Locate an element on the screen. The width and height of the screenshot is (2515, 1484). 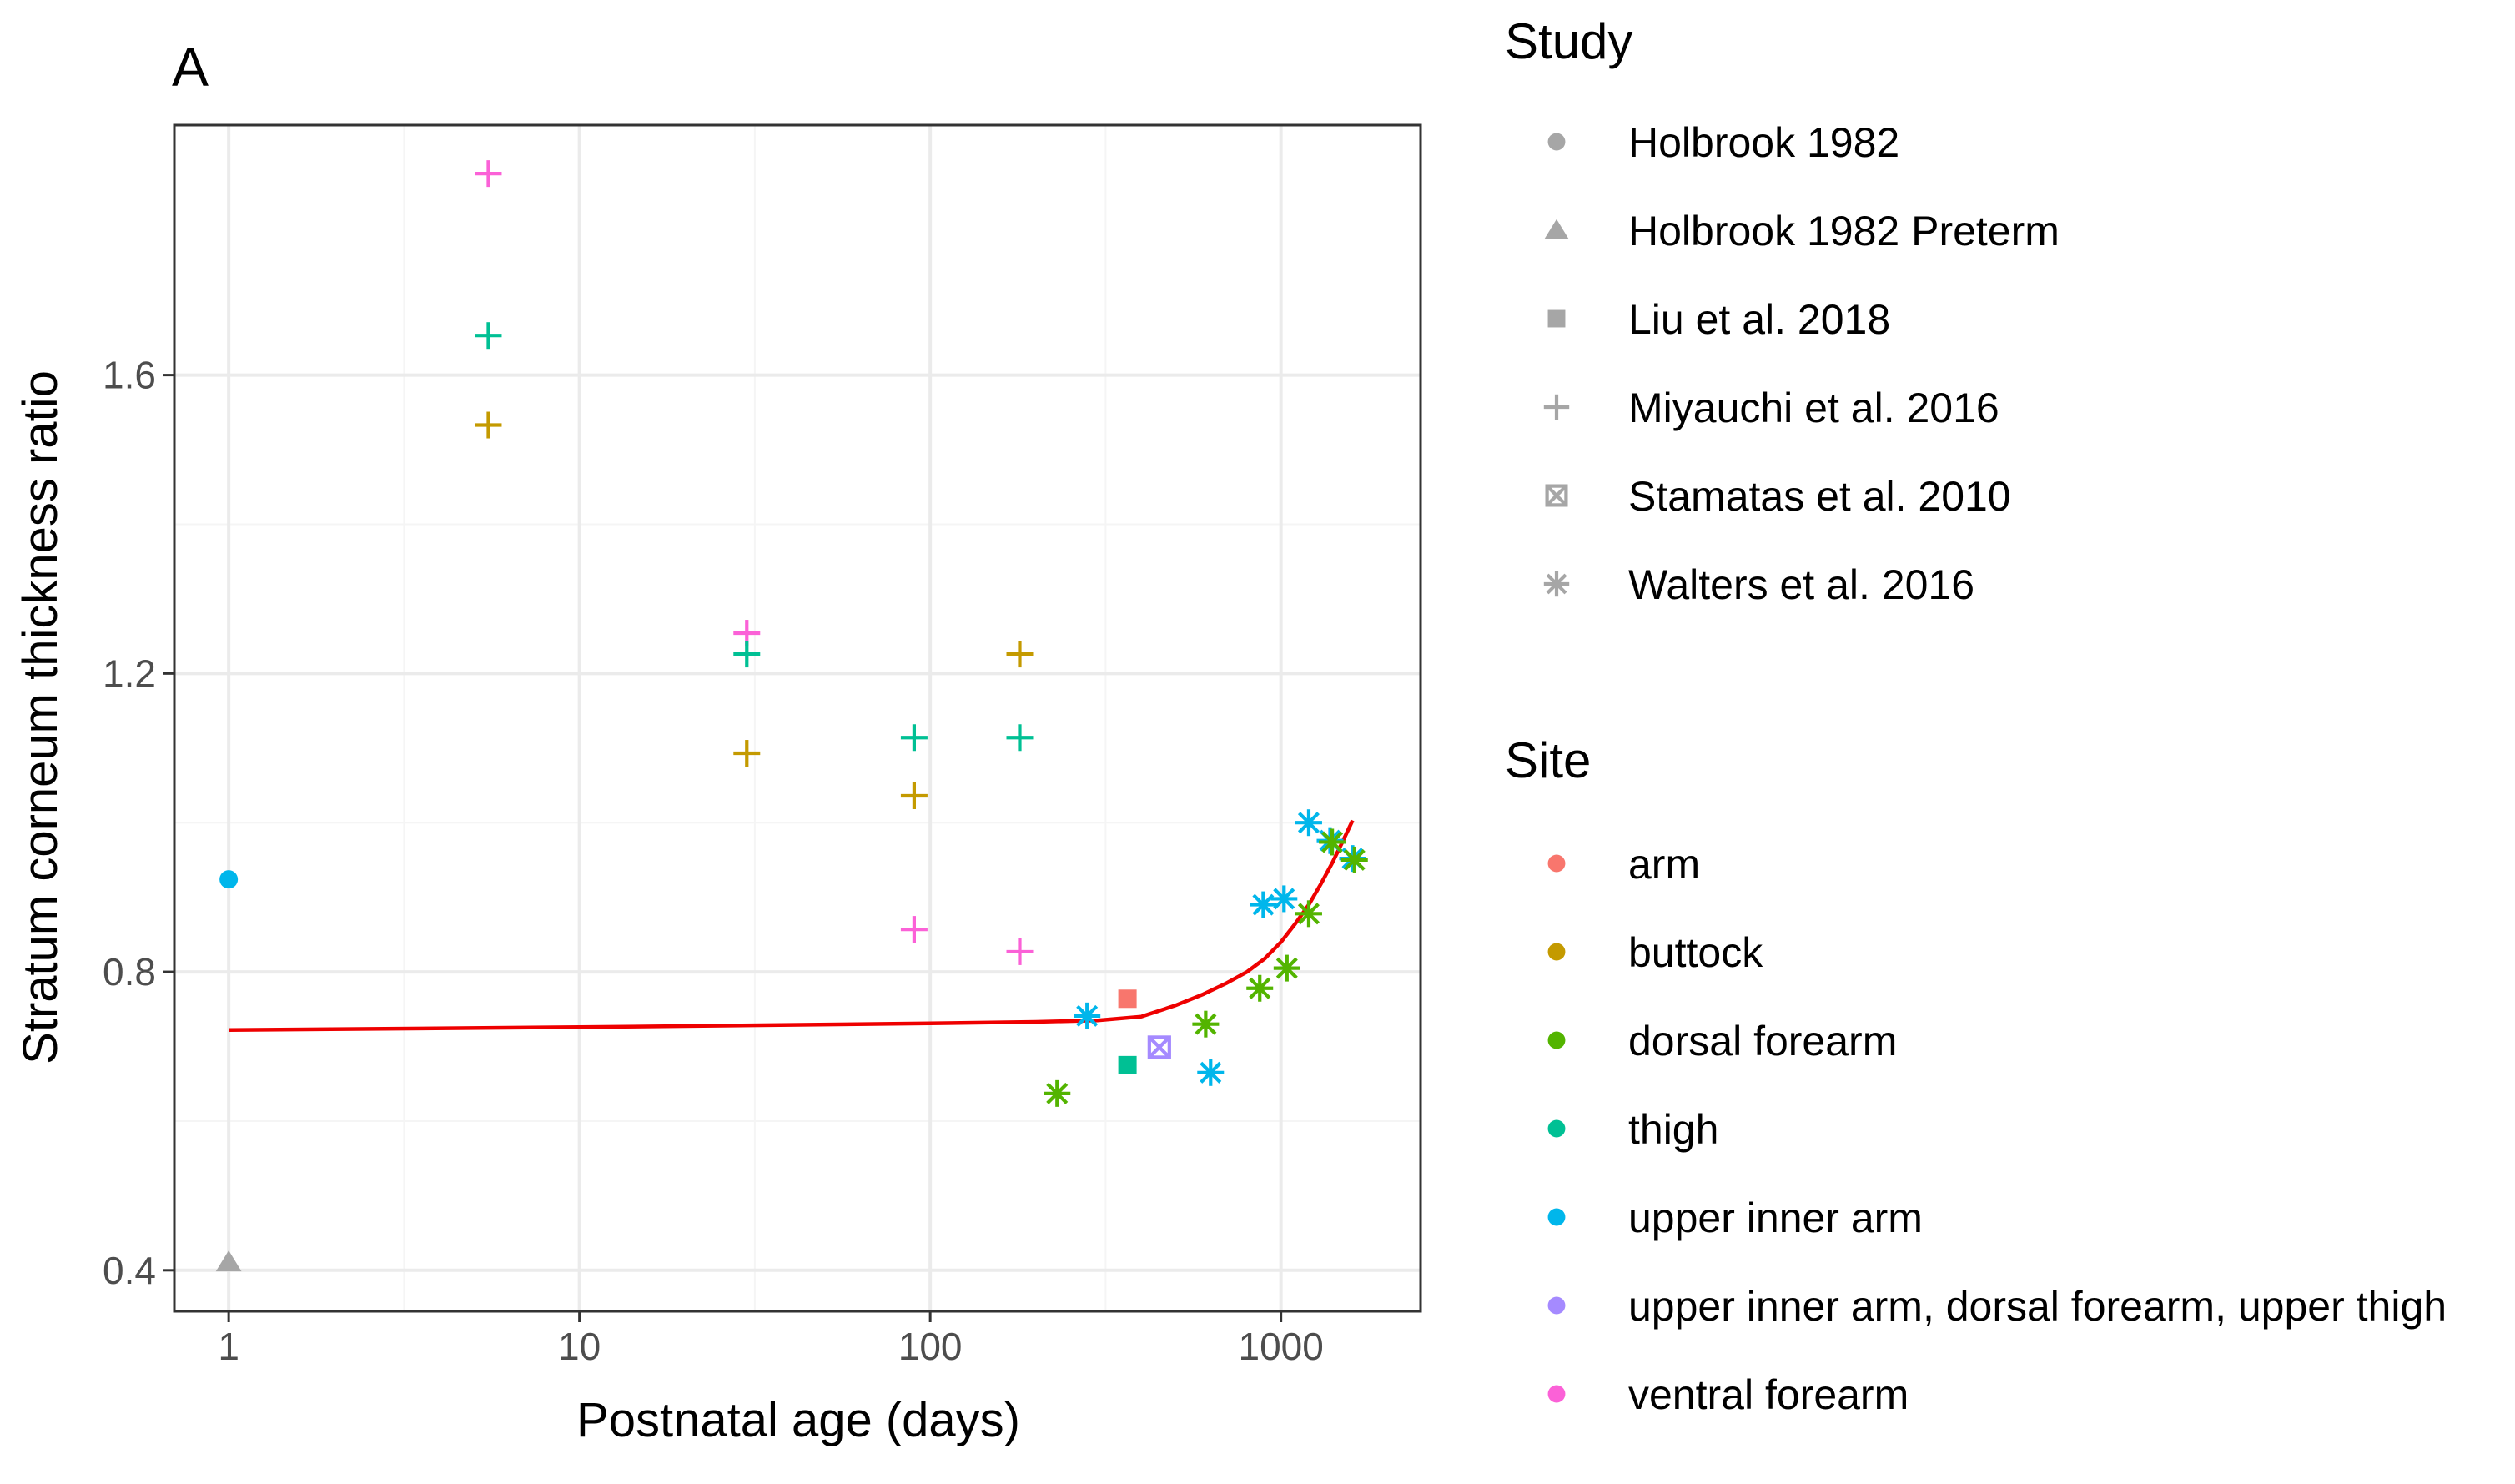
legend-site-label: ventral forearm is located at coordinates (1768, 1395).